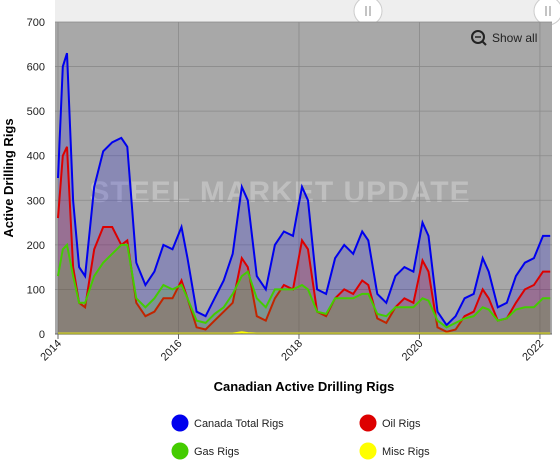  Describe the element at coordinates (8, 177) in the screenshot. I see `y-axis-label: Active Drilling Rigs` at that location.